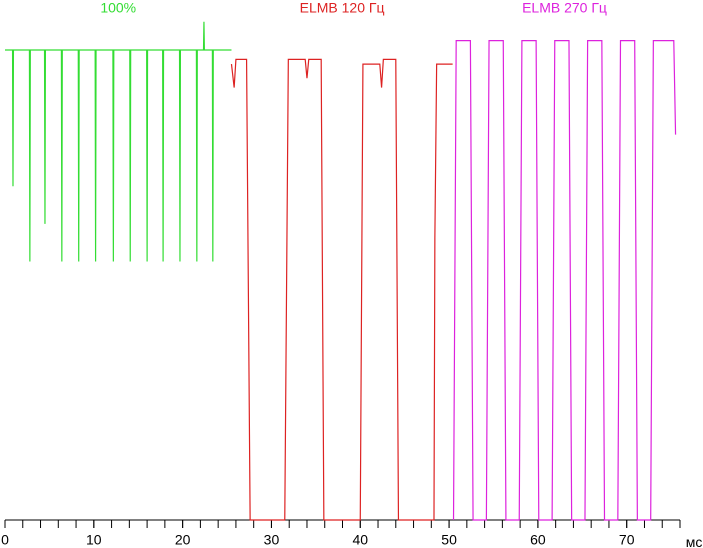  I want to click on x-tick-label: 50, so click(449, 540).